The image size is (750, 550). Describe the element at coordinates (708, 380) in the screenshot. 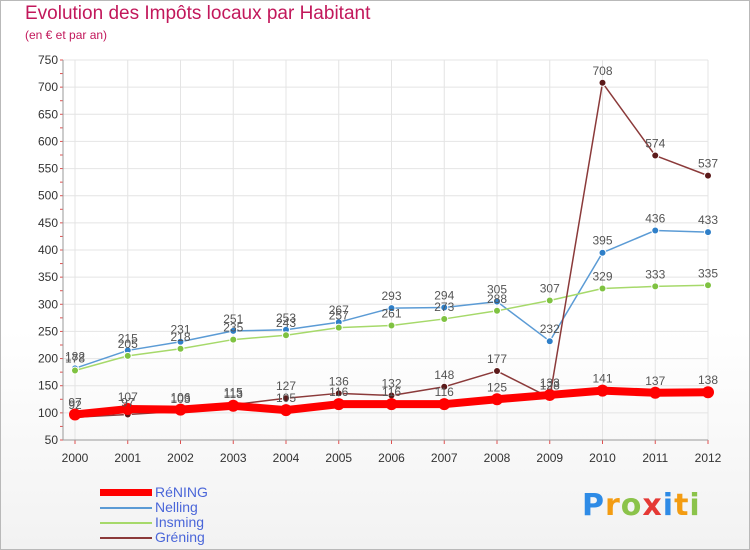

I see `data-label-rening: 138` at that location.